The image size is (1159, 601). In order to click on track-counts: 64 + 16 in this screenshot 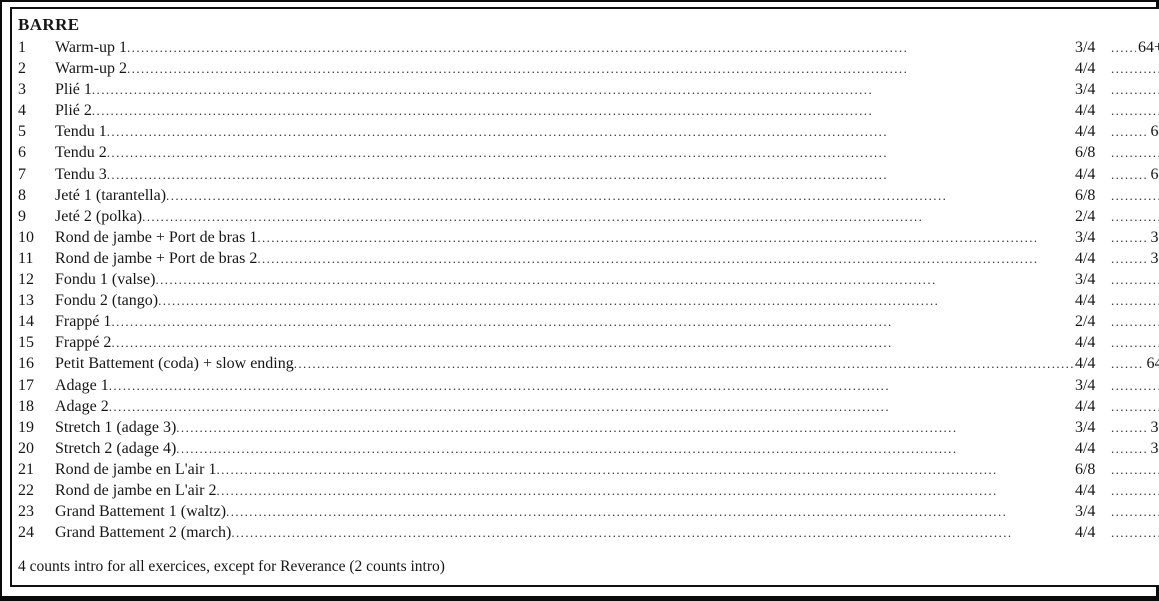, I will do `click(1152, 364)`.